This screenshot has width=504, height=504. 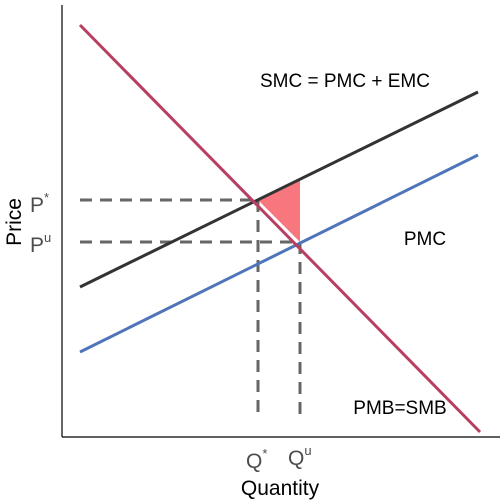 What do you see at coordinates (40, 243) in the screenshot?
I see `p-u-label: Pu` at bounding box center [40, 243].